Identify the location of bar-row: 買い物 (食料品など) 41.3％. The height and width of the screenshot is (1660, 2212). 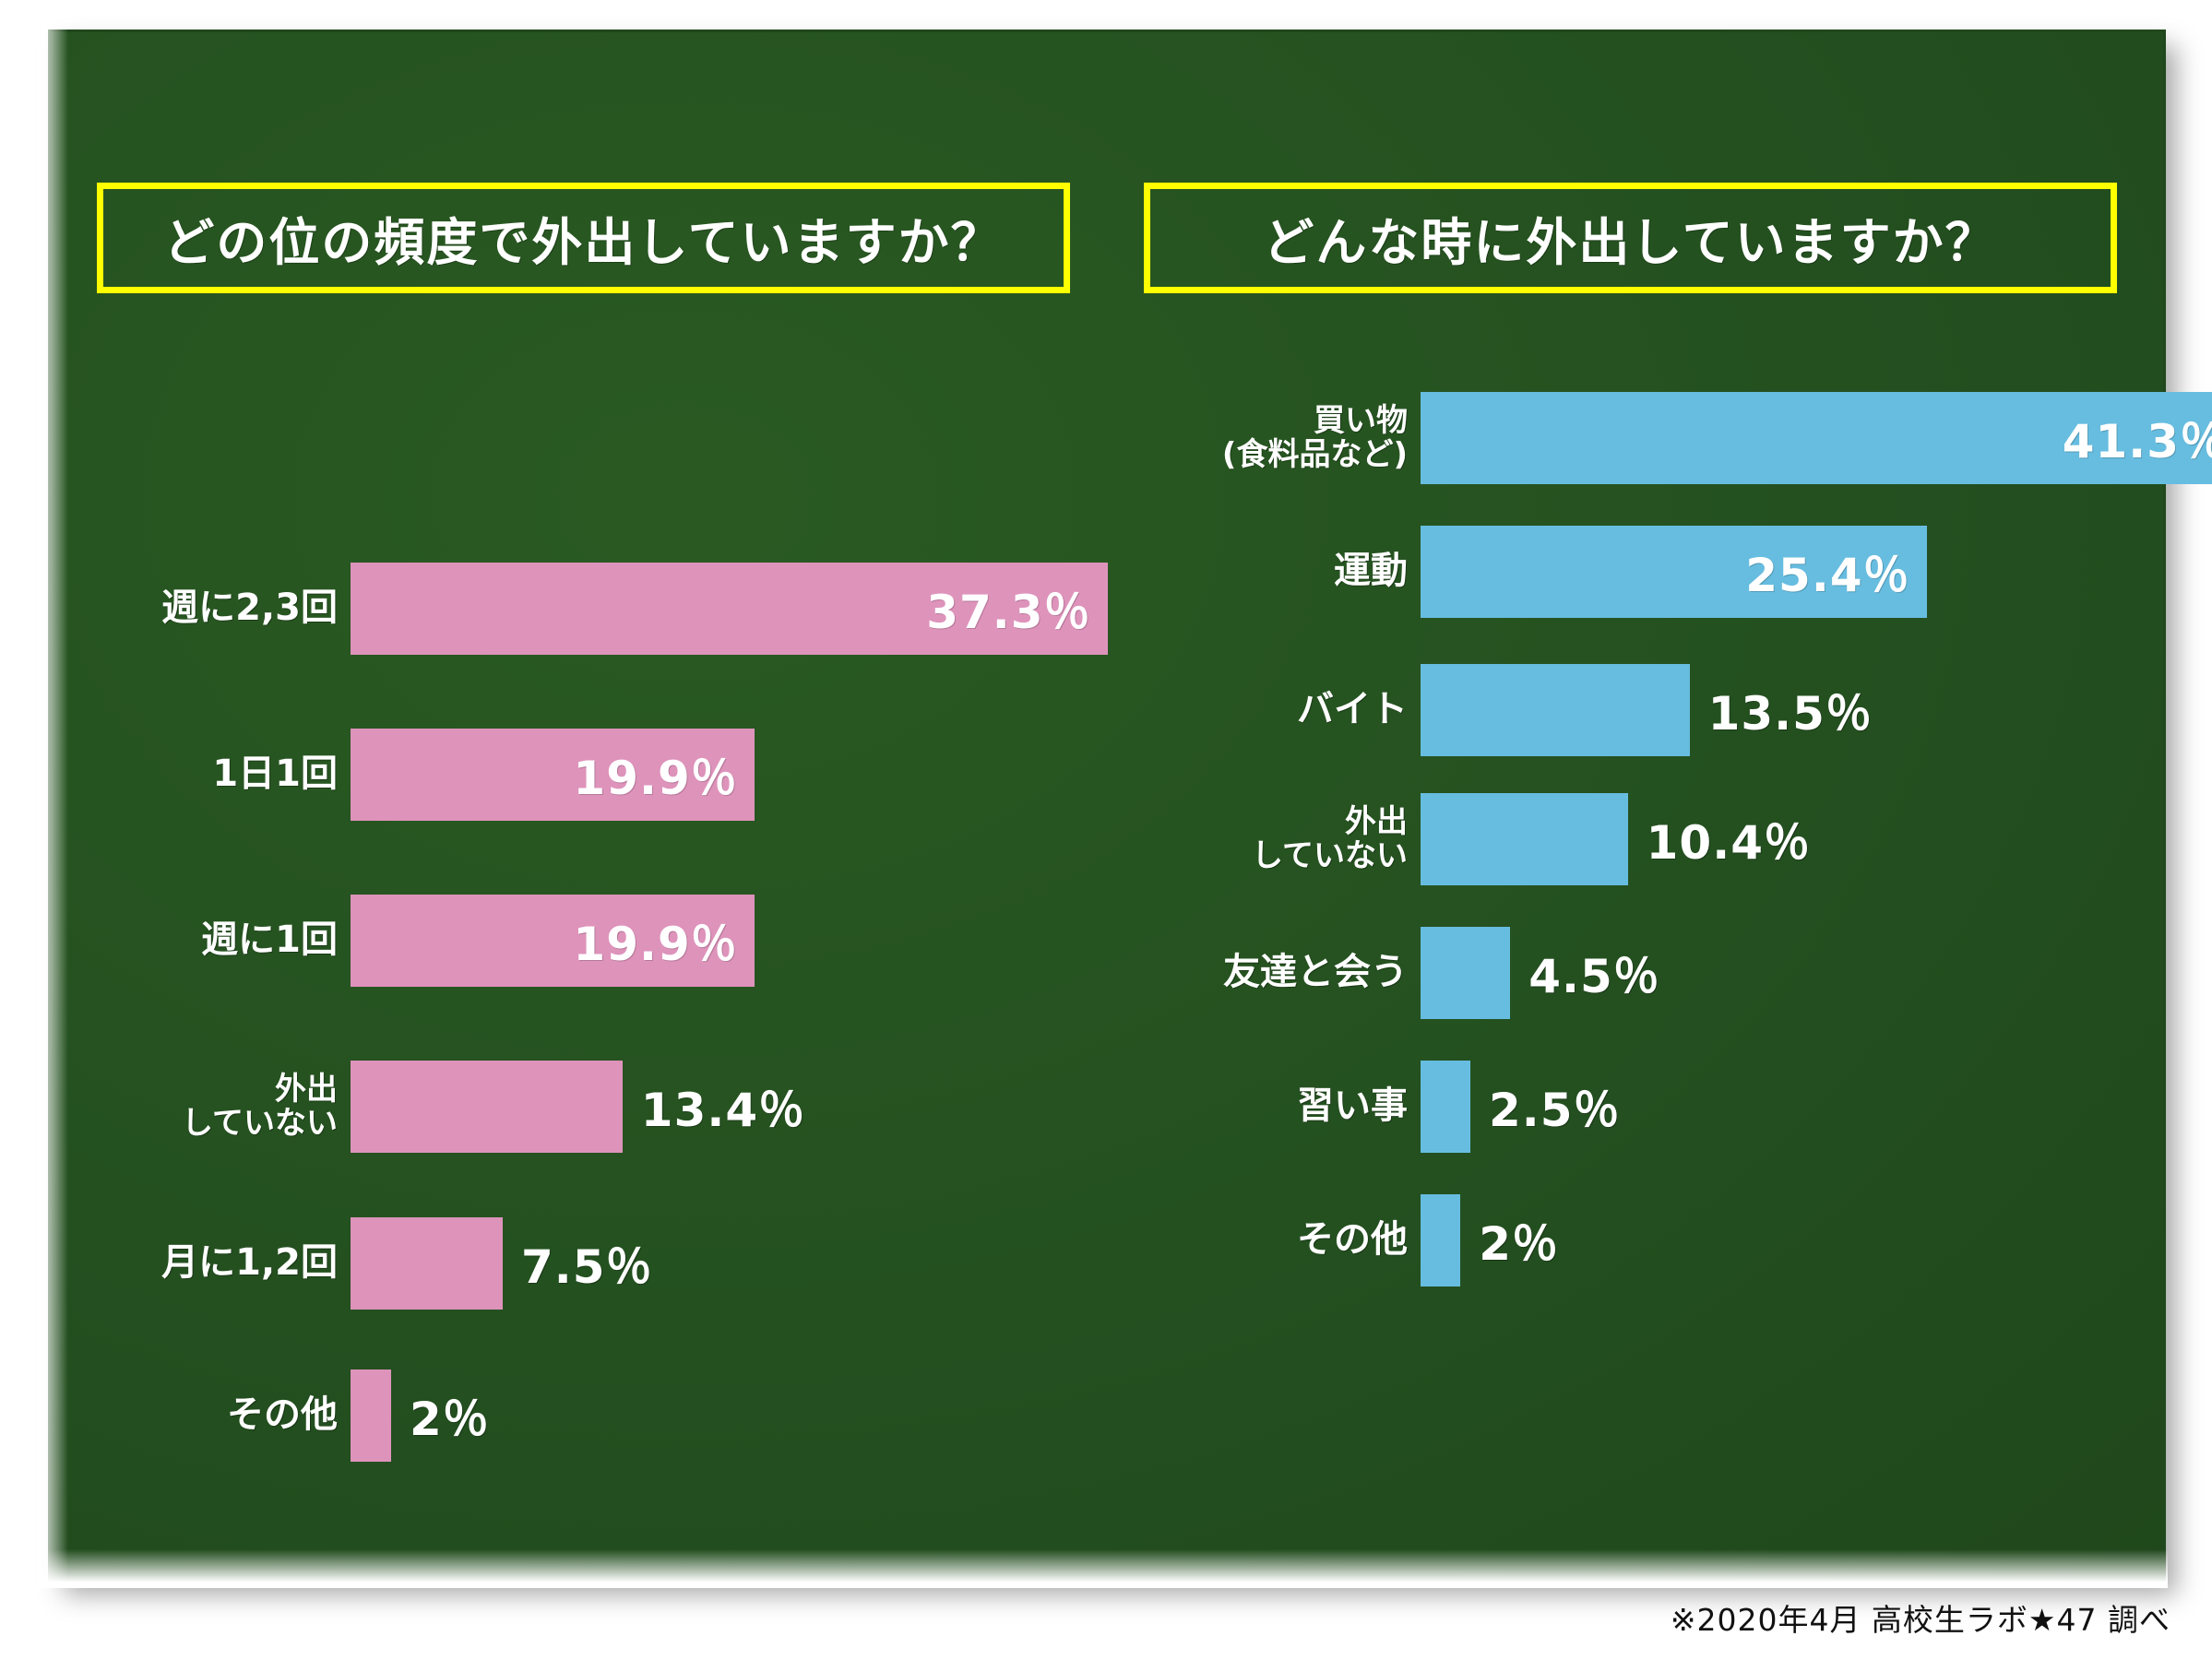
(1673, 438).